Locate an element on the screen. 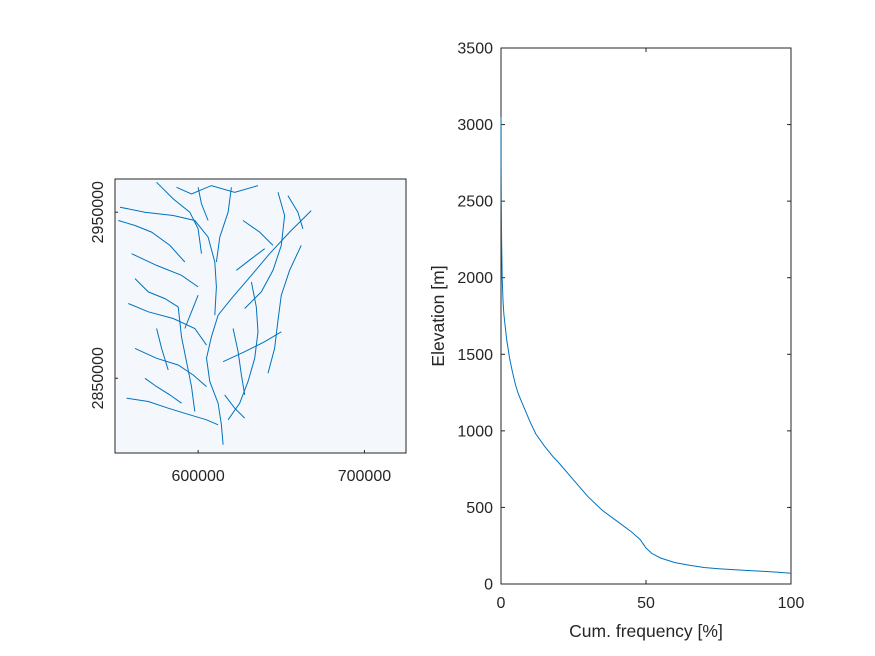 Image resolution: width=875 pixels, height=656 pixels. plot-y-tick-label-5: 2500 is located at coordinates (475, 202).